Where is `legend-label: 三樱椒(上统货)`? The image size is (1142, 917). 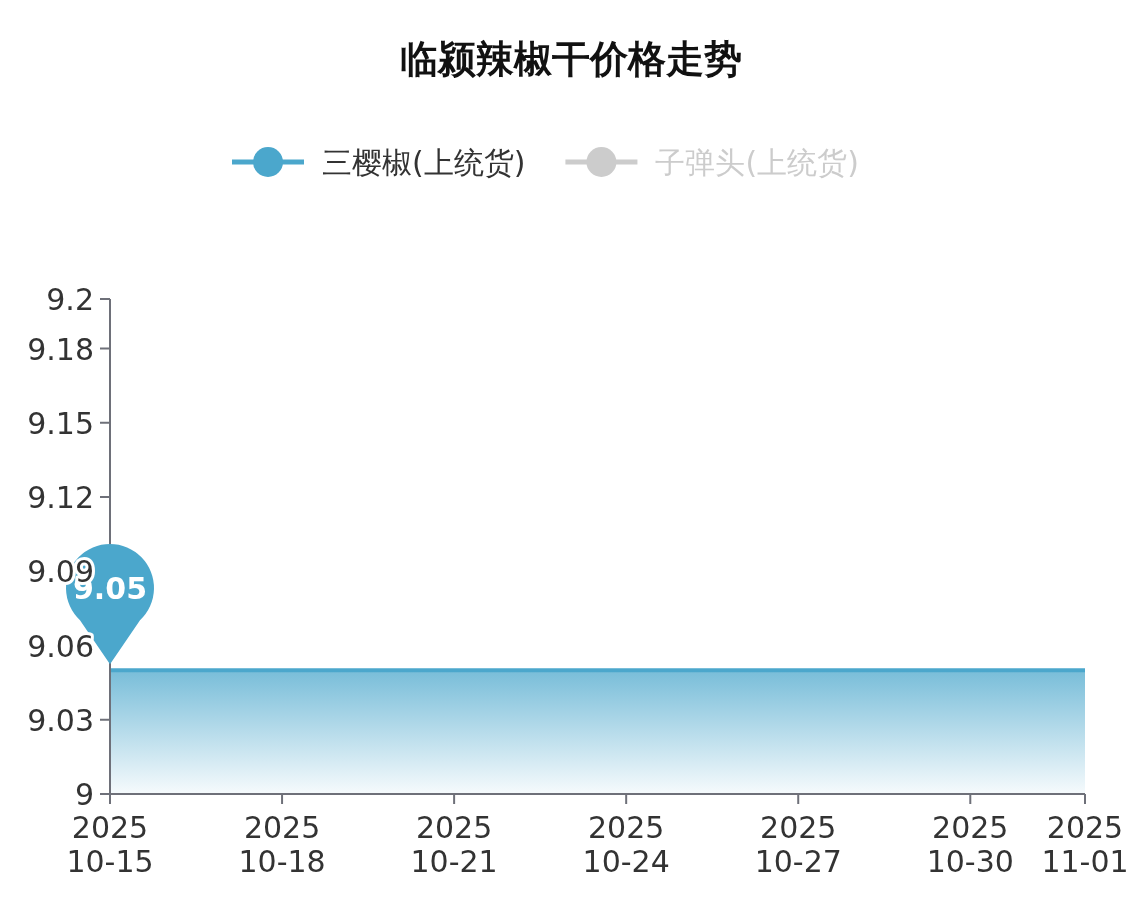
legend-label: 三樱椒(上统货) is located at coordinates (424, 162).